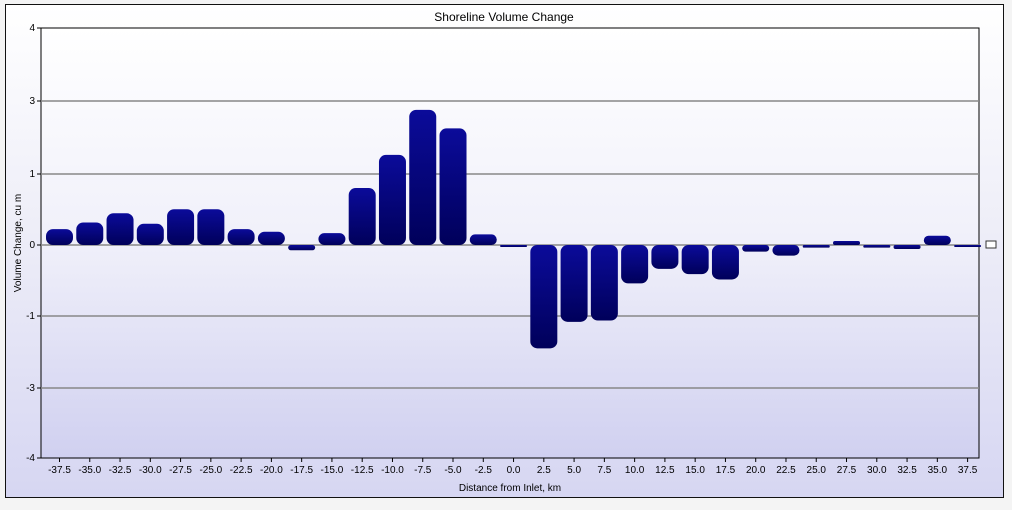  I want to click on x-tick-label: 17.5, so click(726, 470).